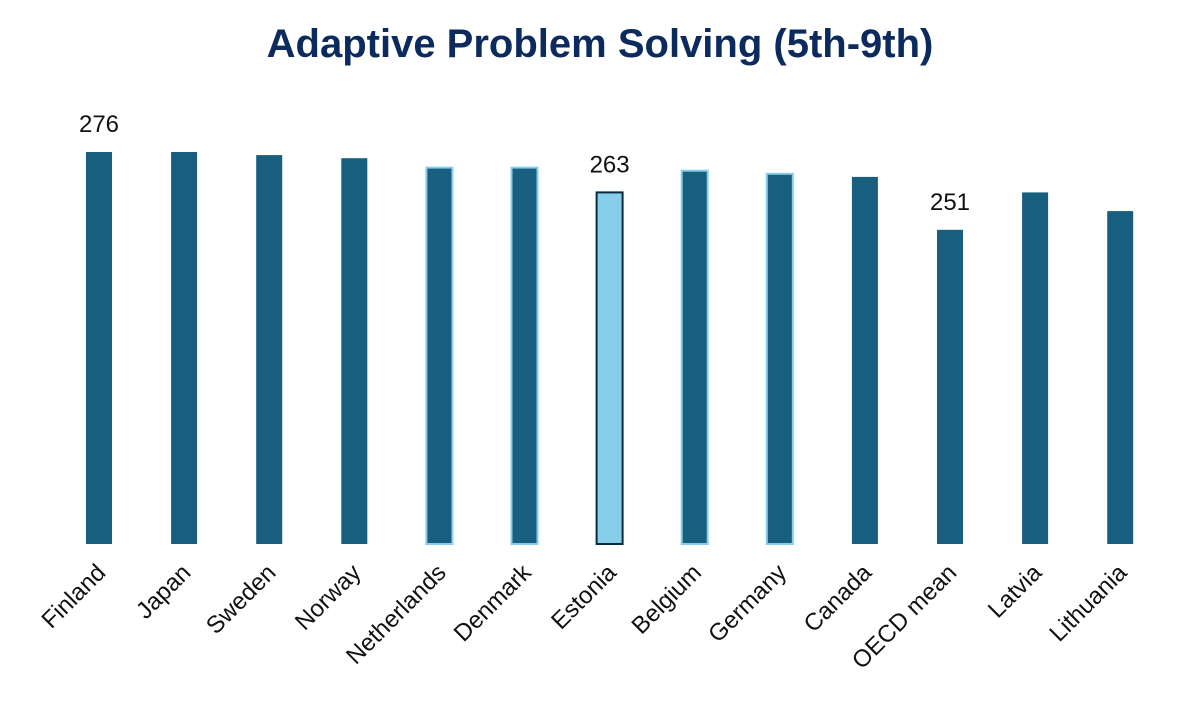 The image size is (1200, 718). I want to click on x-tick-label: Norway, so click(328, 597).